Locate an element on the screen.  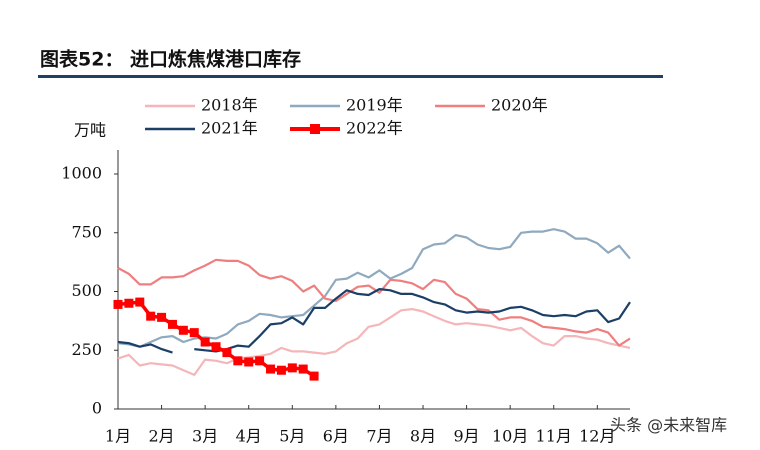
x-tick-label: 6月 is located at coordinates (336, 436).